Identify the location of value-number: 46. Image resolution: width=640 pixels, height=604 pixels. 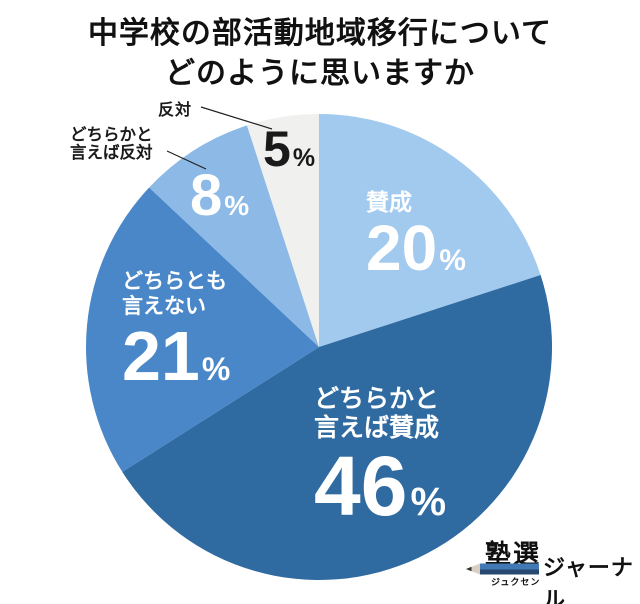
(361, 486).